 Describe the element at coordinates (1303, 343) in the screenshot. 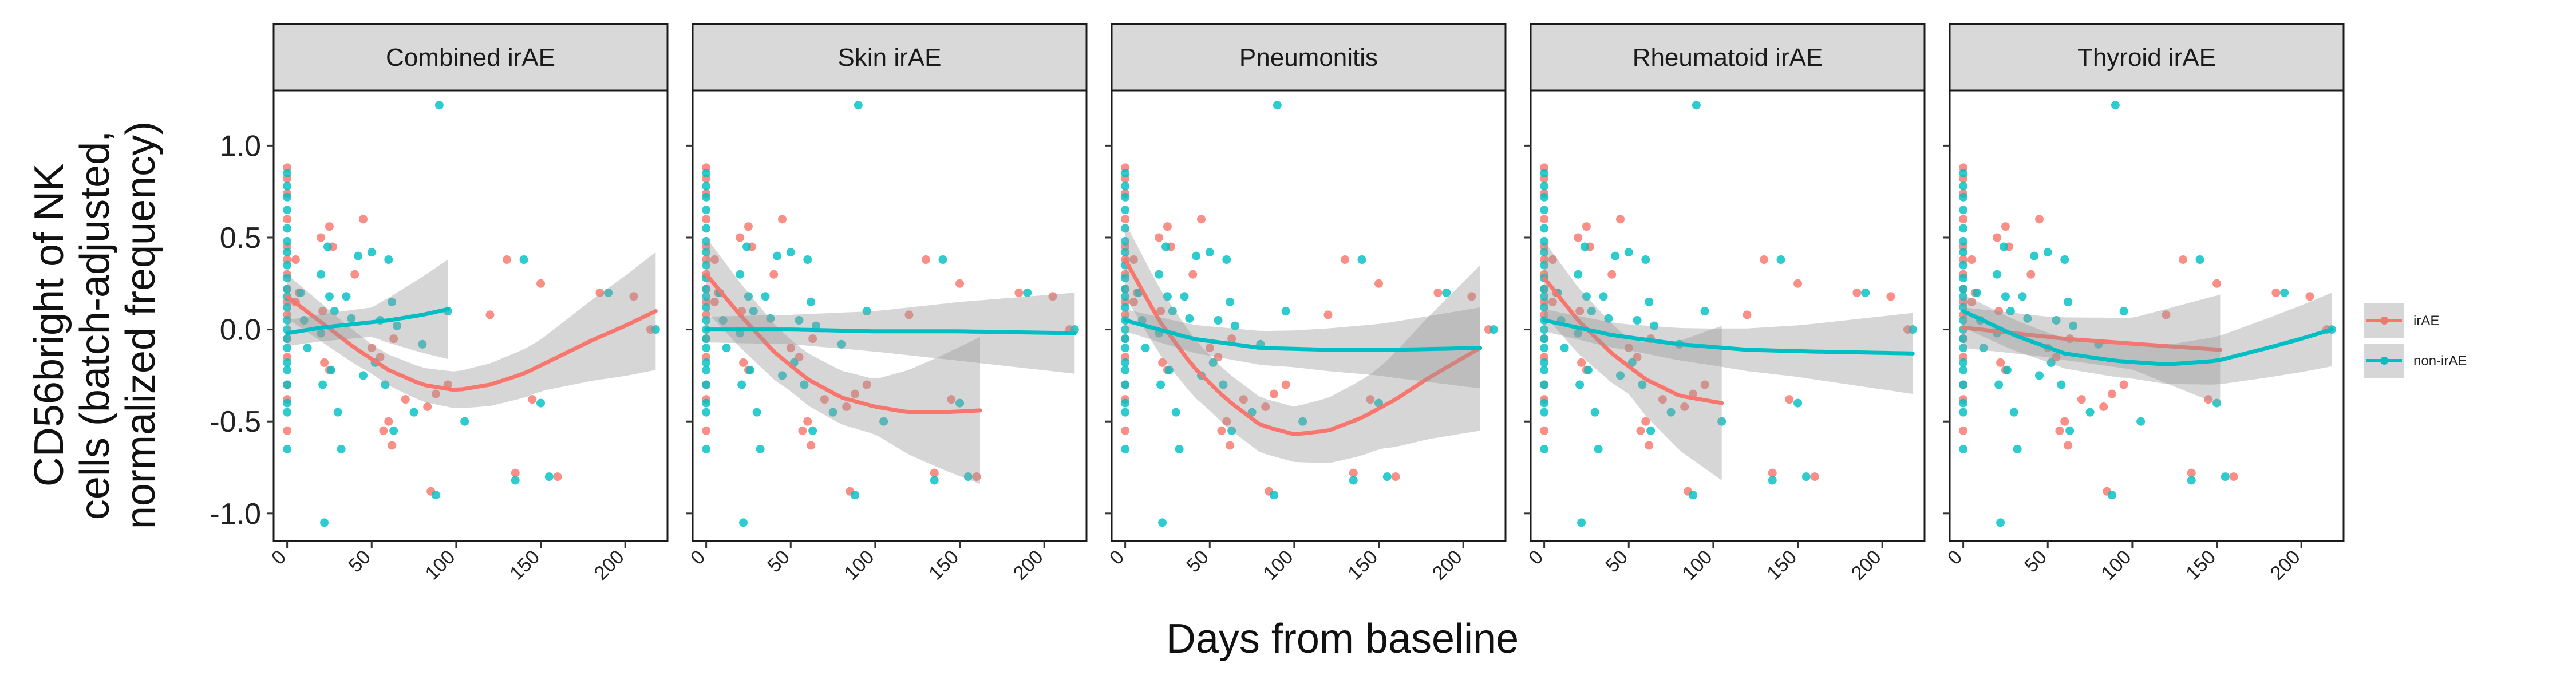

I see `fits-layer` at that location.